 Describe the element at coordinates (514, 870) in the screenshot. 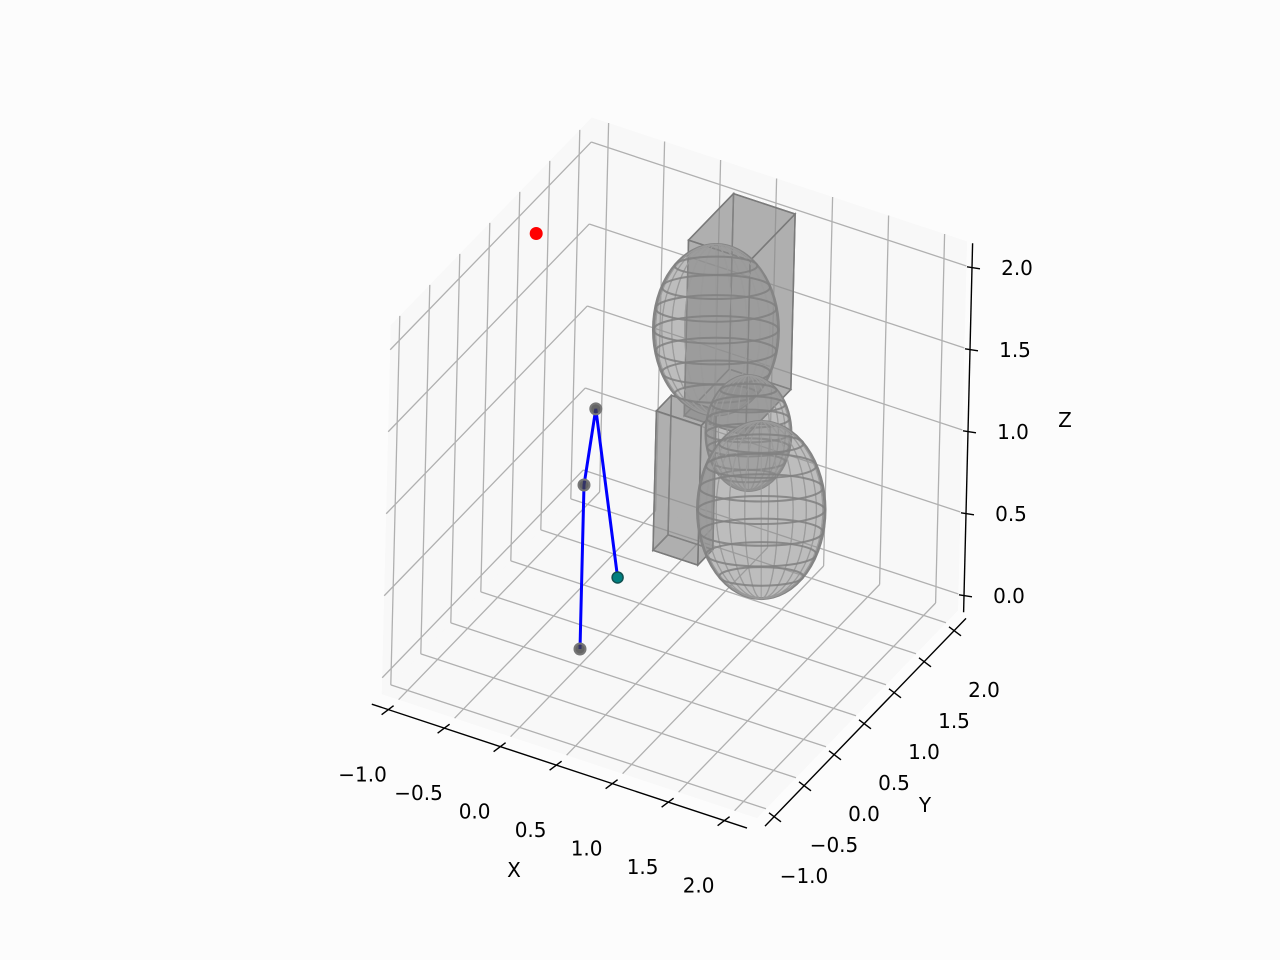

I see `x-axis-label: X` at that location.